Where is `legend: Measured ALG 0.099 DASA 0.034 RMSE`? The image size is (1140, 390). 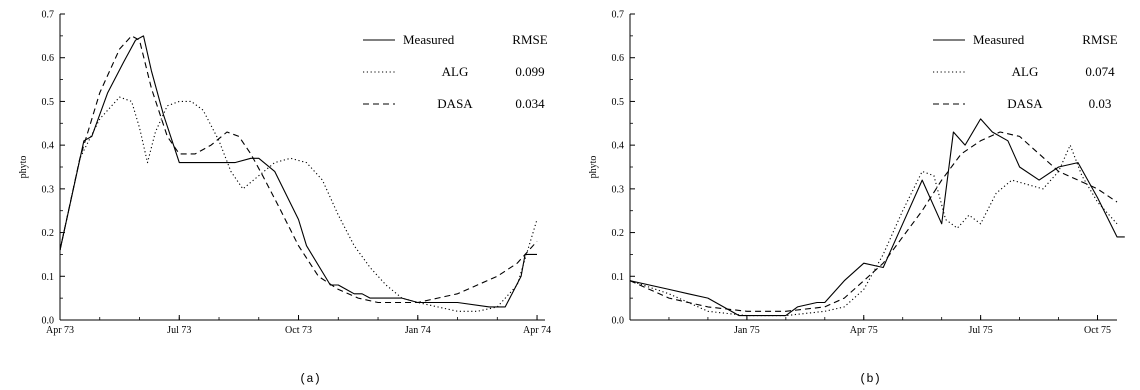 legend: Measured ALG 0.099 DASA 0.034 RMSE is located at coordinates (455, 71).